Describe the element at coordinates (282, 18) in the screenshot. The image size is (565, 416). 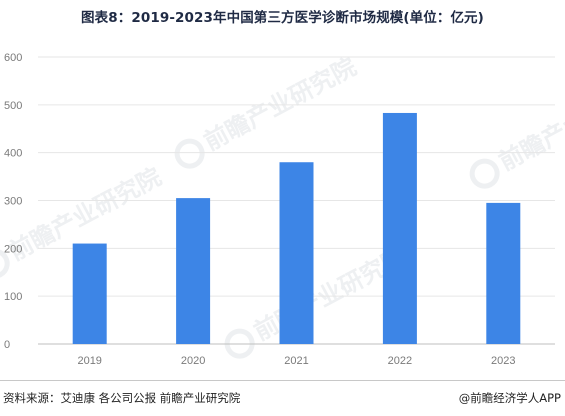
I see `chart-title: 图表8：2019-2023年中国第三方医学诊断市场规模(单位：亿元)` at that location.